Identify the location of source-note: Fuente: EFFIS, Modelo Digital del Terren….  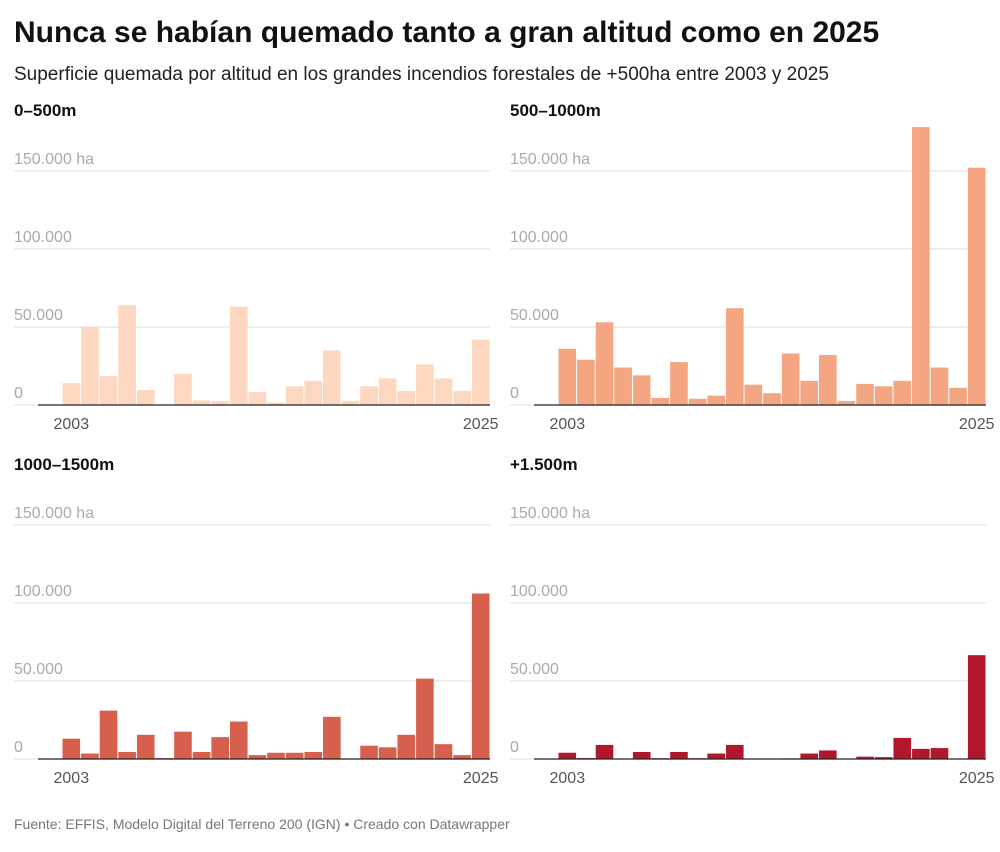
(262, 824).